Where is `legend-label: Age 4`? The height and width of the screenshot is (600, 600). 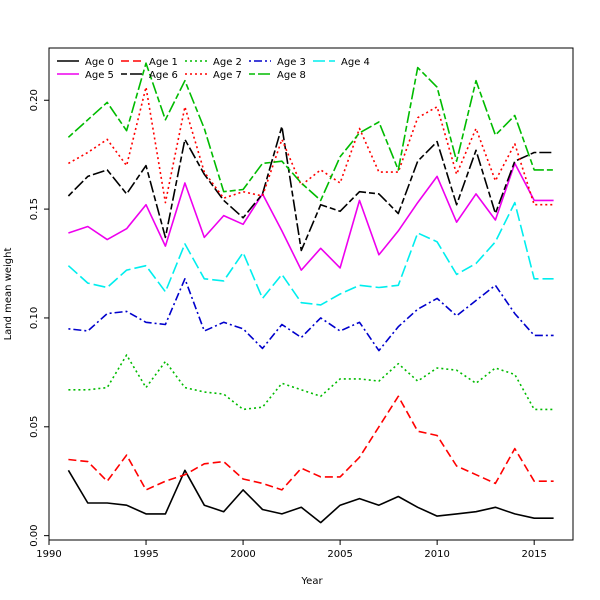 legend-label: Age 4 is located at coordinates (355, 62).